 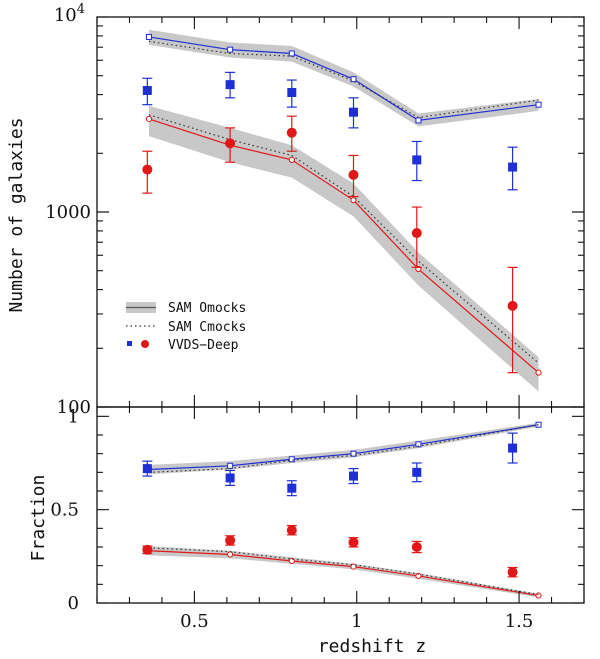 I want to click on x-tick-label: 0.5, so click(x=194, y=621).